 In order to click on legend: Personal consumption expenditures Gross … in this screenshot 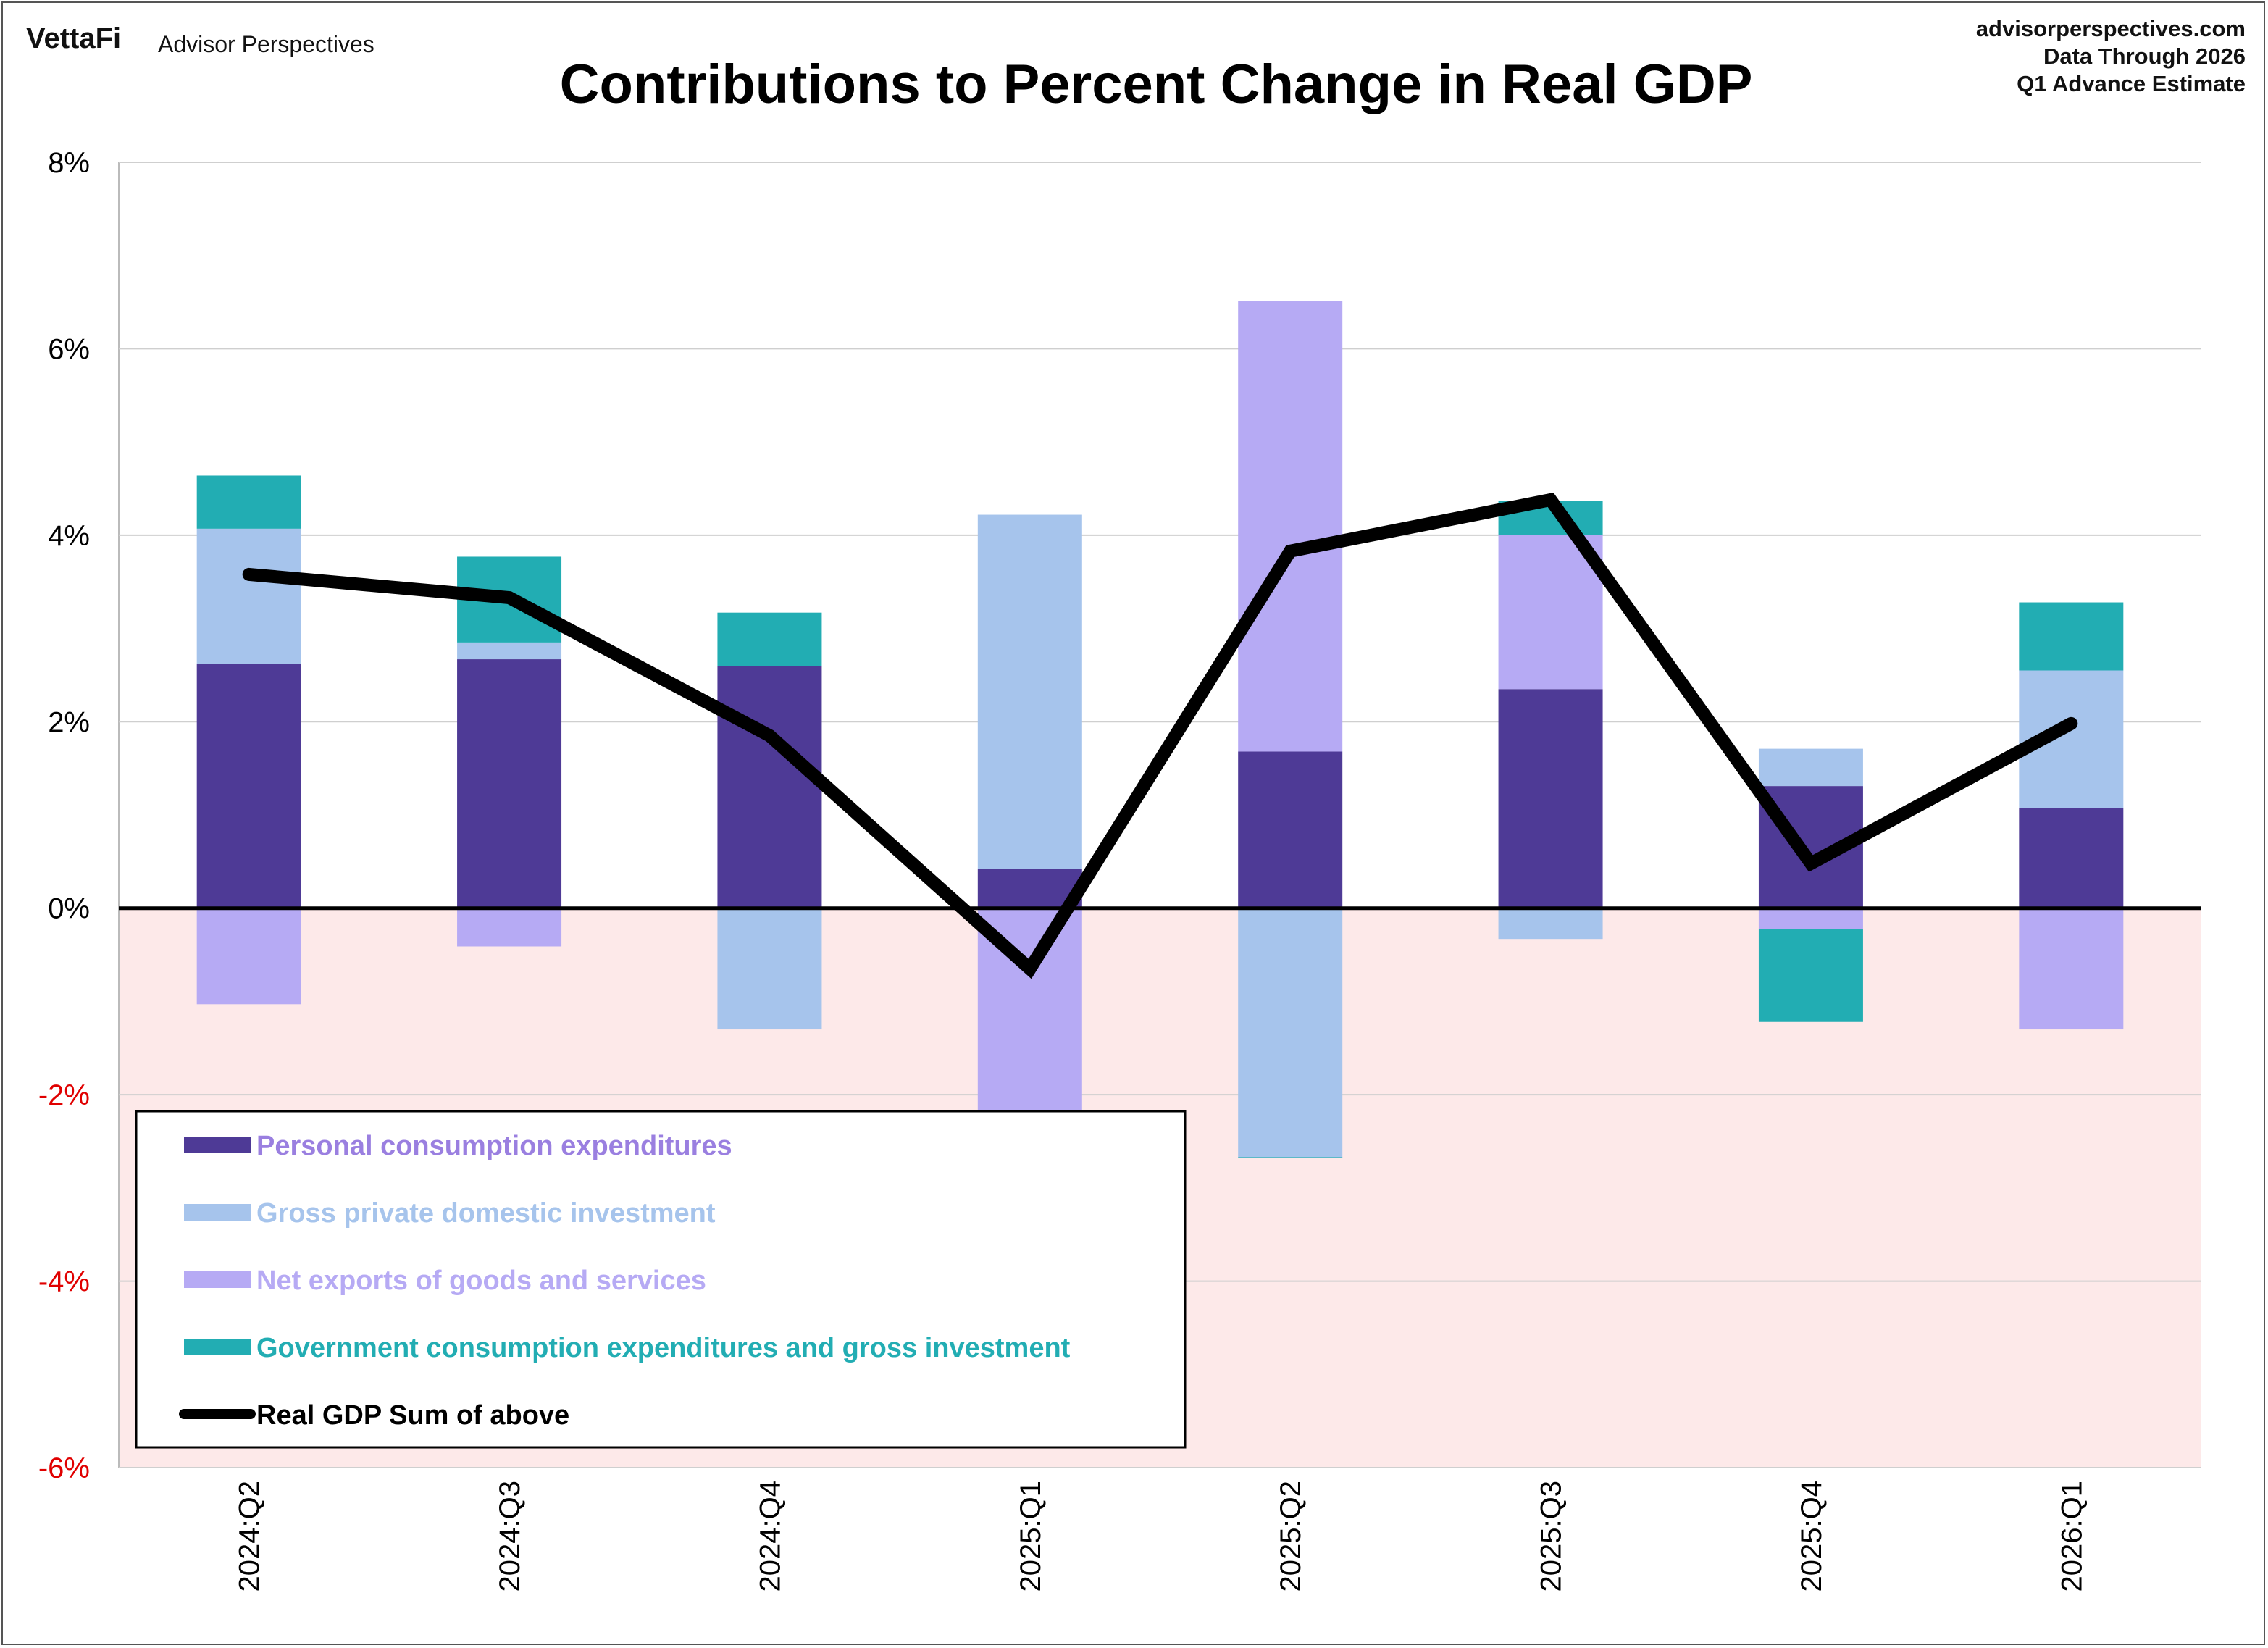, I will do `click(661, 1279)`.